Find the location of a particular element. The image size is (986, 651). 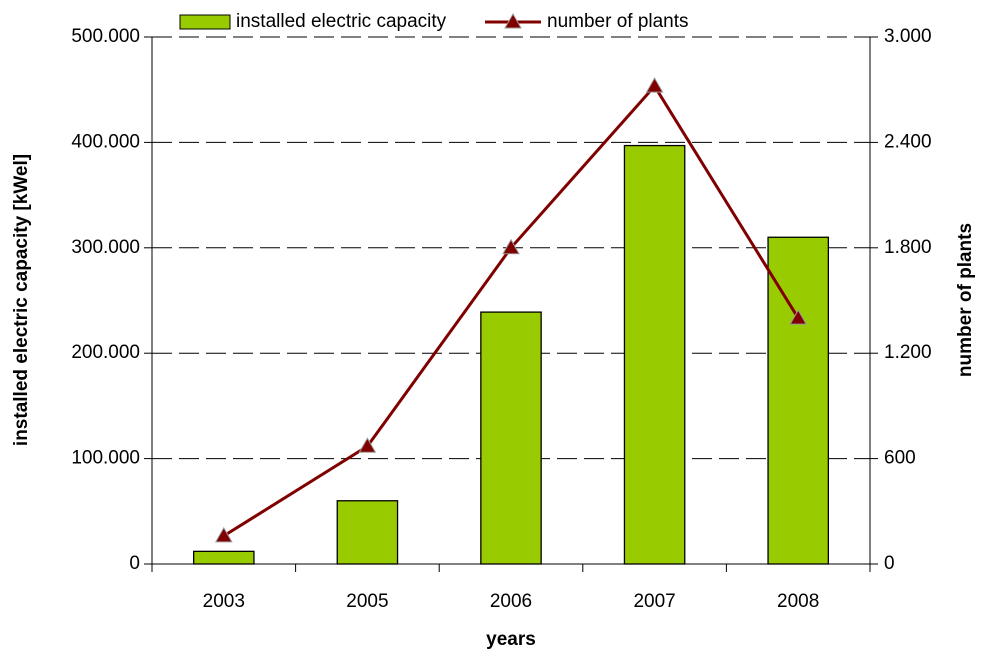

x-tick-label: 2005 is located at coordinates (367, 601).